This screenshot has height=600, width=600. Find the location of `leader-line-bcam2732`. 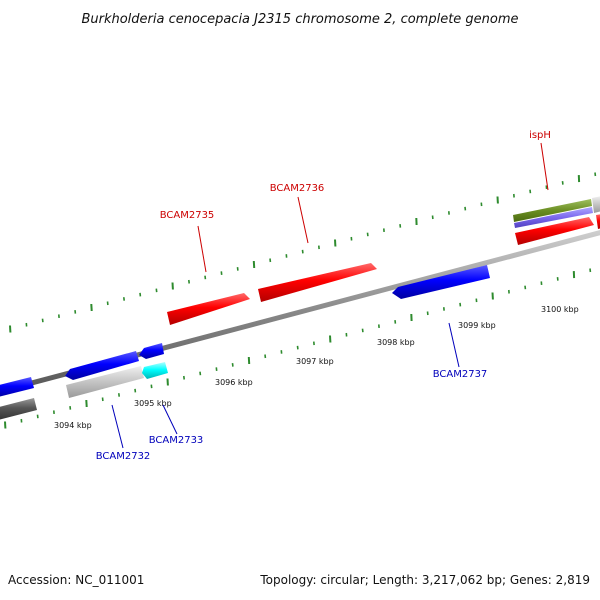

leader-line-bcam2732 is located at coordinates (117, 426).